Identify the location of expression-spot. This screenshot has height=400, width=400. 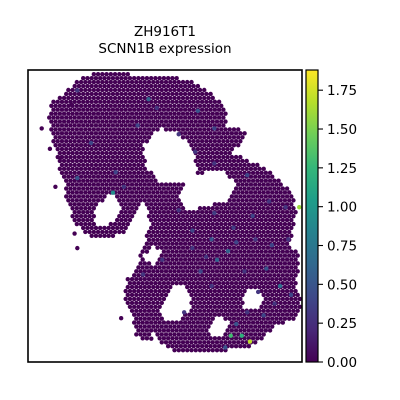
(178, 134).